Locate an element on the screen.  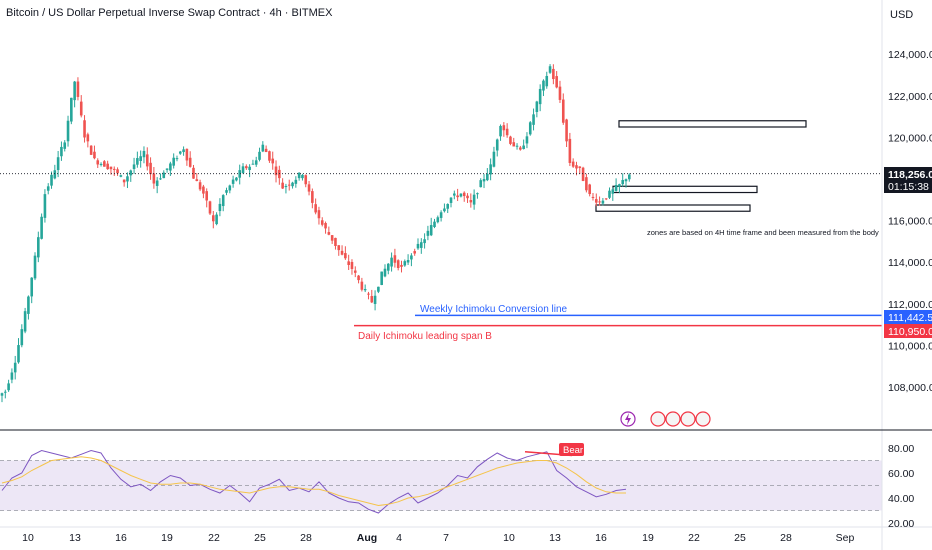
time-axis-tick-label: Sep is located at coordinates (845, 538).